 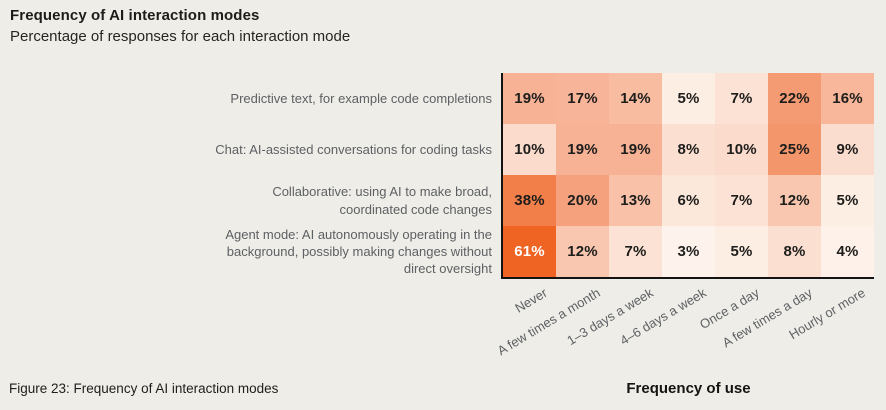 I want to click on heatmap-cell: 6%, so click(x=688, y=200).